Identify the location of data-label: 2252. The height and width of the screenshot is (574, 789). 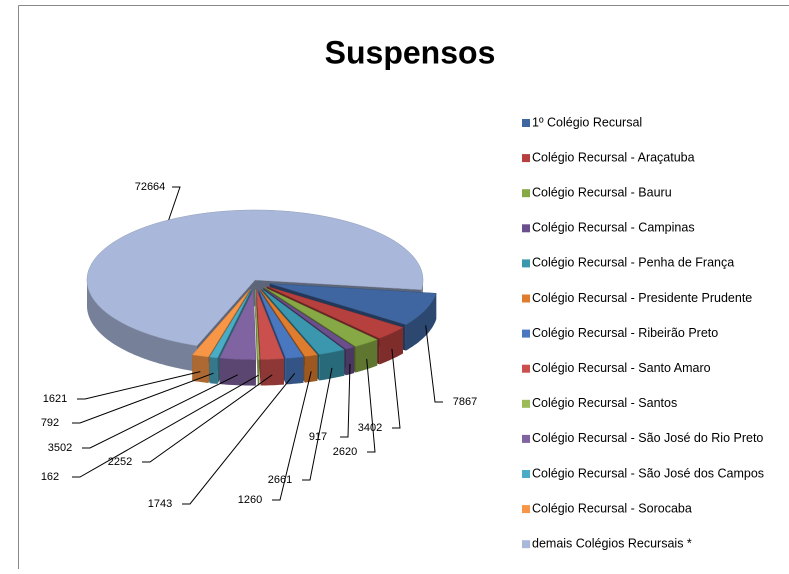
(120, 462).